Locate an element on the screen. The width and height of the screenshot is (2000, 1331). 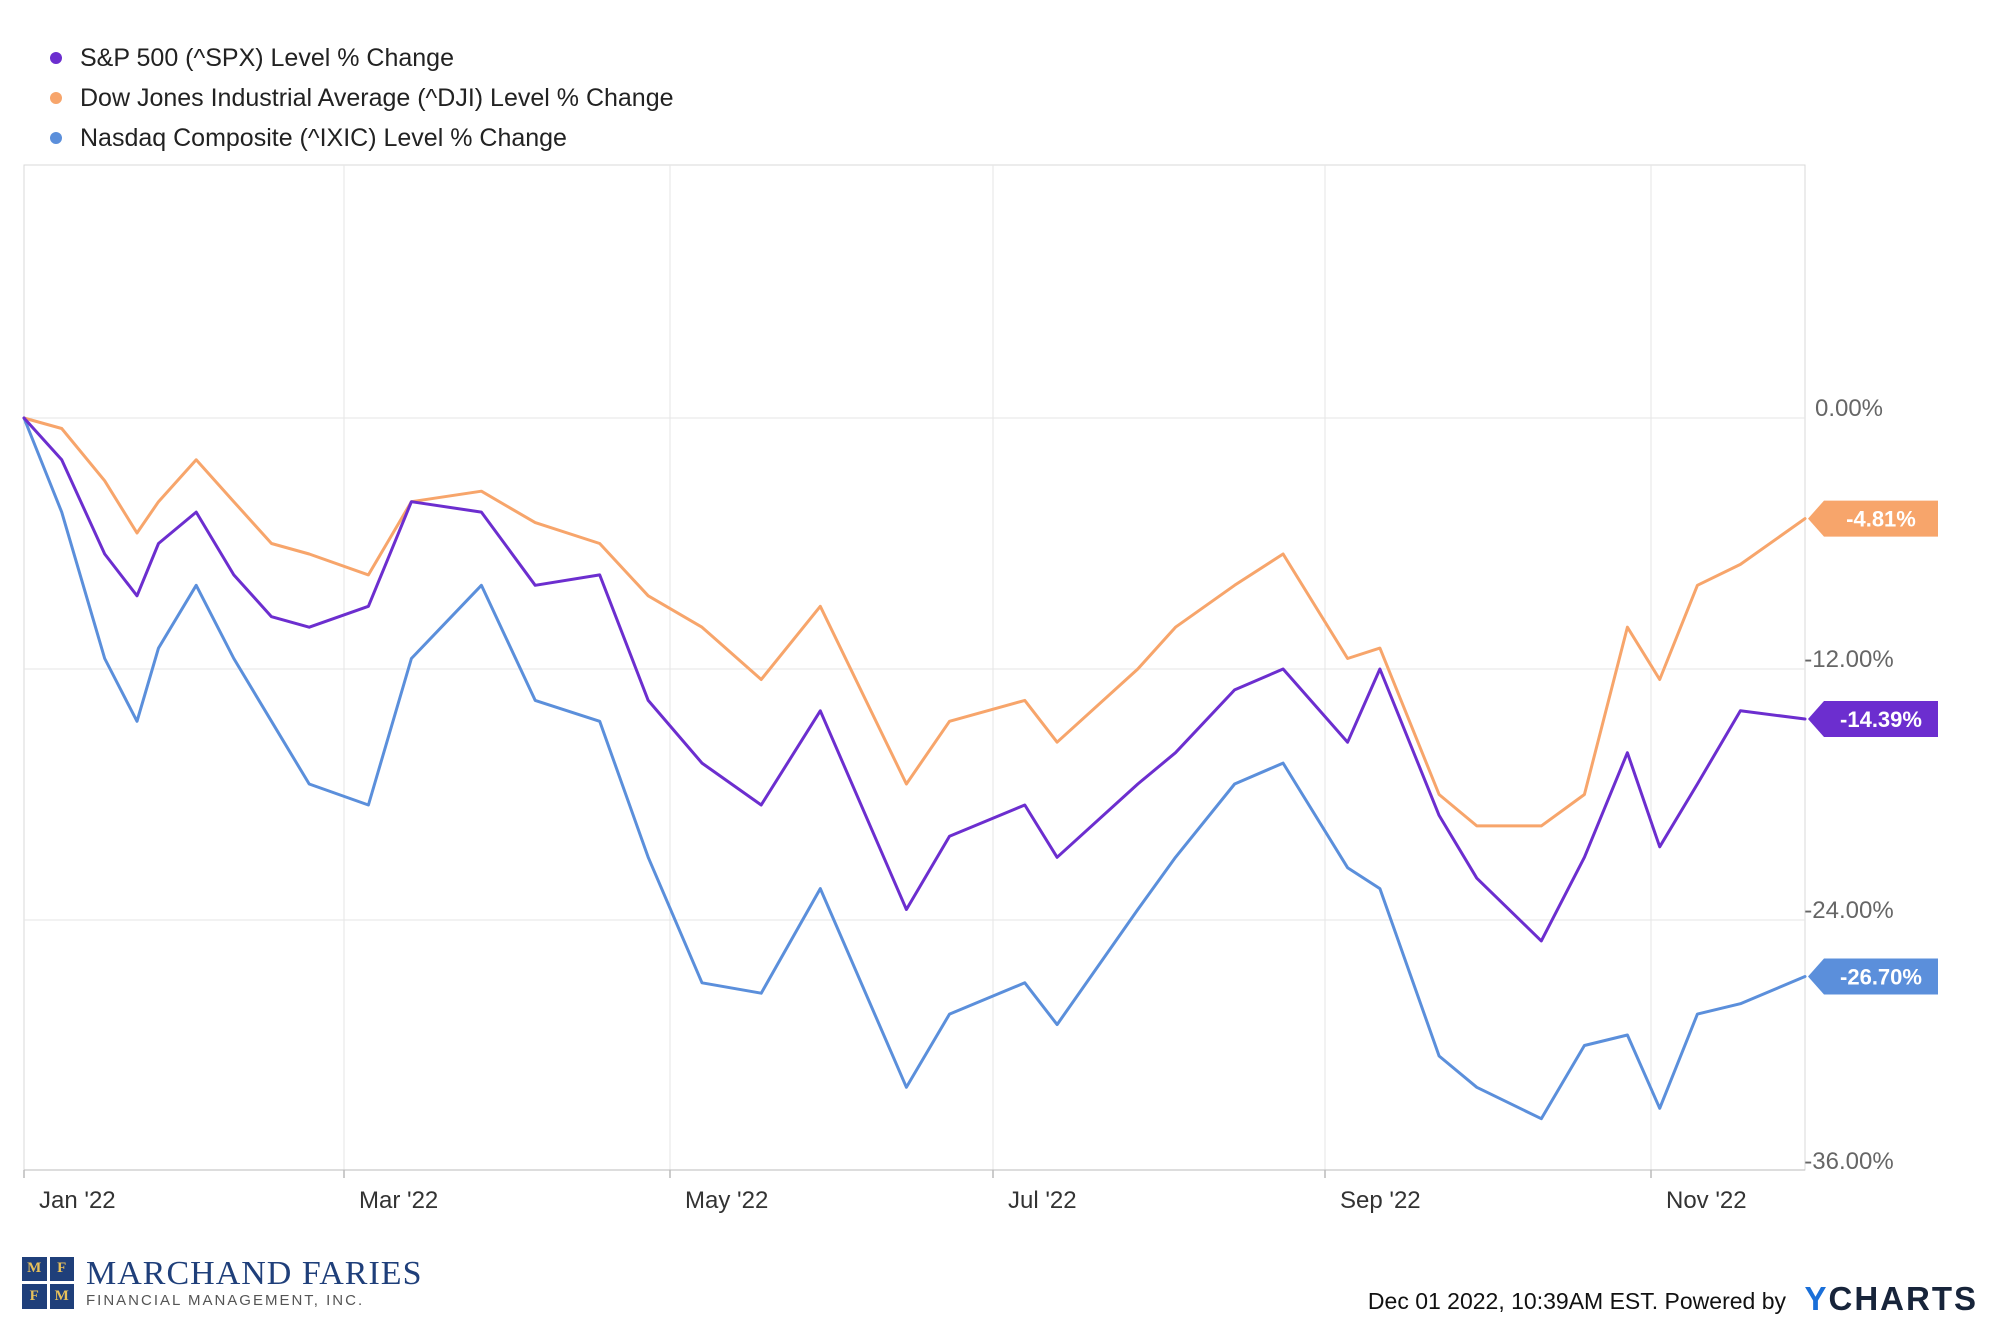
end-value-badge-spx: -14.39% is located at coordinates (1873, 718).